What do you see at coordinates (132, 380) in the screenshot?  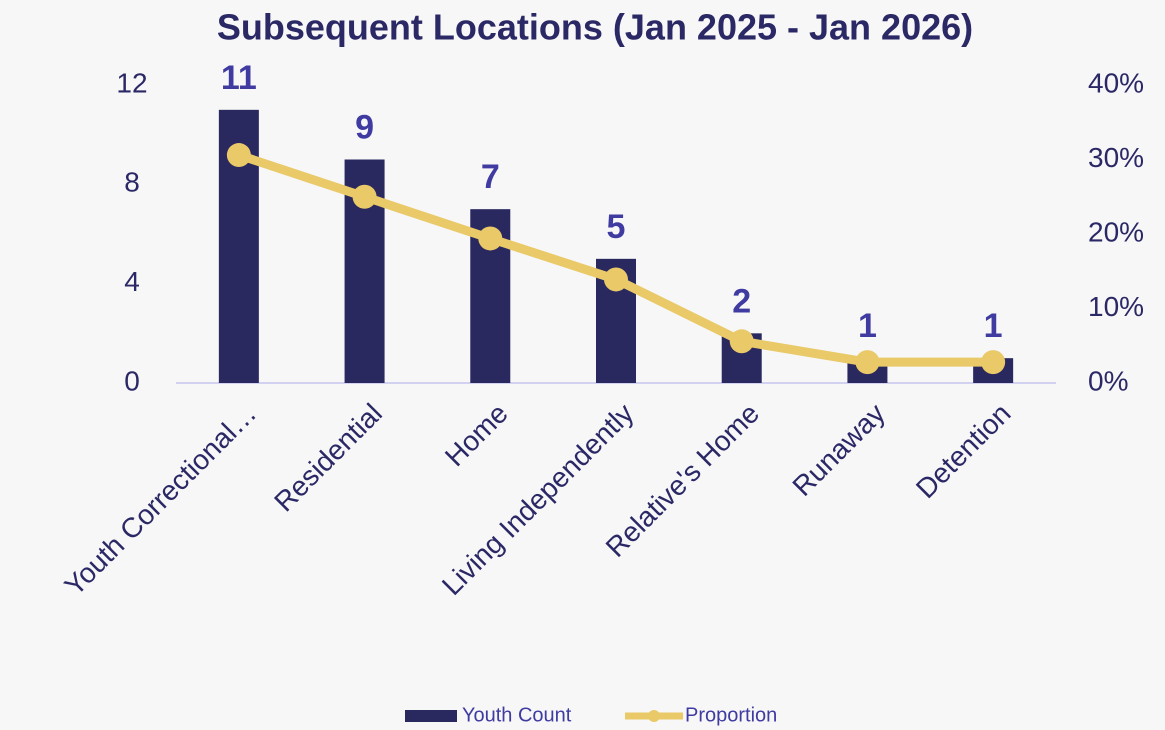 I see `y-tick-label: 0` at bounding box center [132, 380].